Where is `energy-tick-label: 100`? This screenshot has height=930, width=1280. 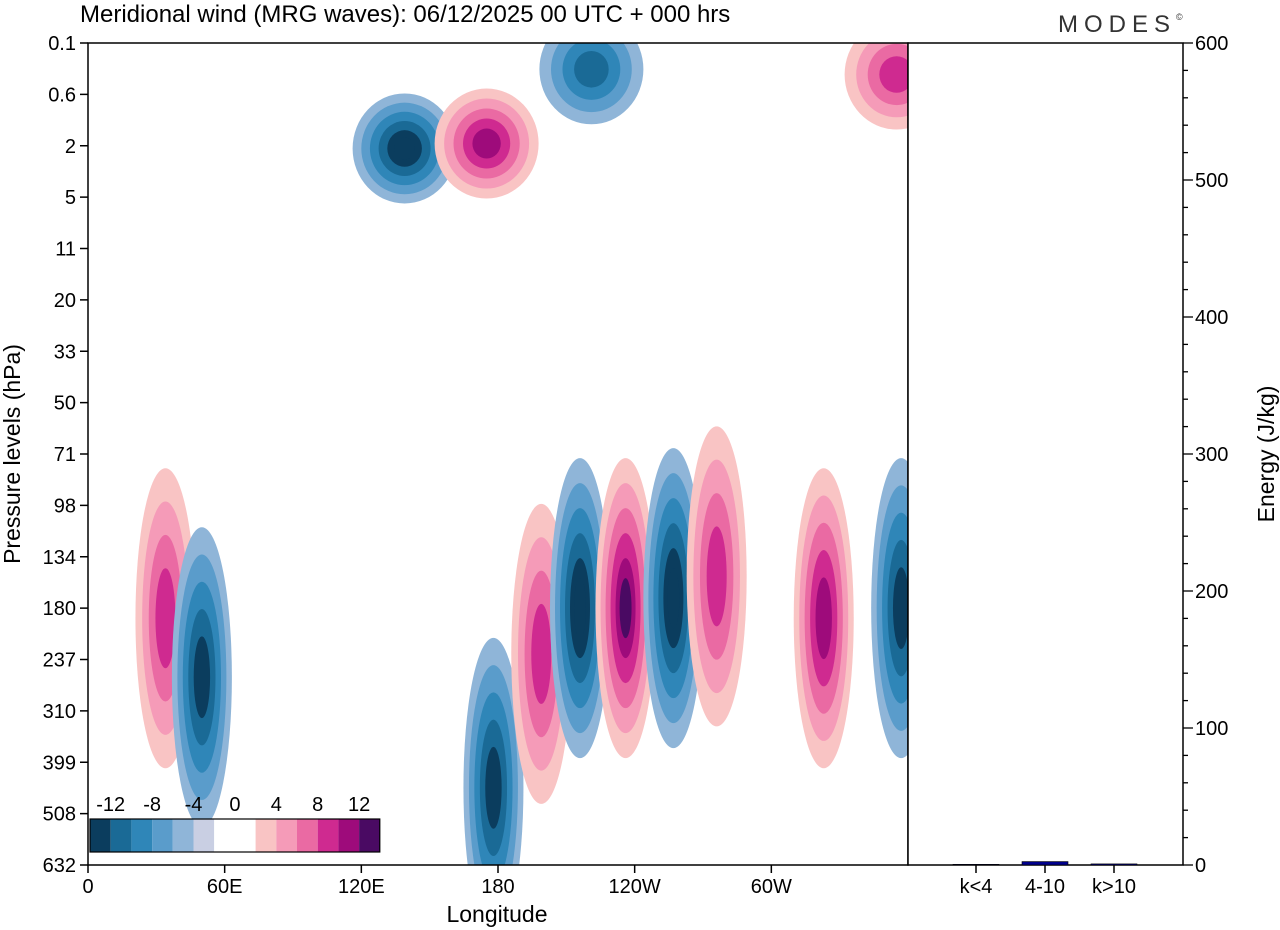 energy-tick-label: 100 is located at coordinates (1211, 729).